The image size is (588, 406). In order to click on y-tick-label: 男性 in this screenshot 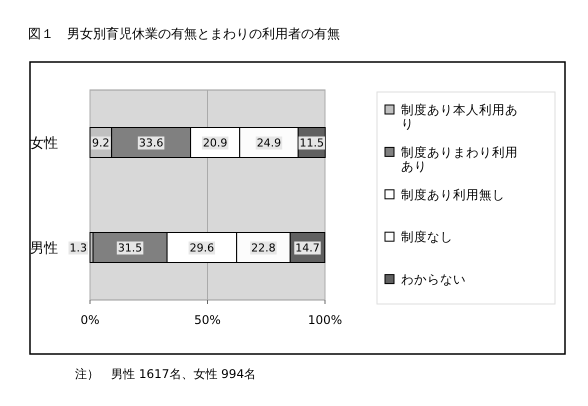, I will do `click(44, 248)`.